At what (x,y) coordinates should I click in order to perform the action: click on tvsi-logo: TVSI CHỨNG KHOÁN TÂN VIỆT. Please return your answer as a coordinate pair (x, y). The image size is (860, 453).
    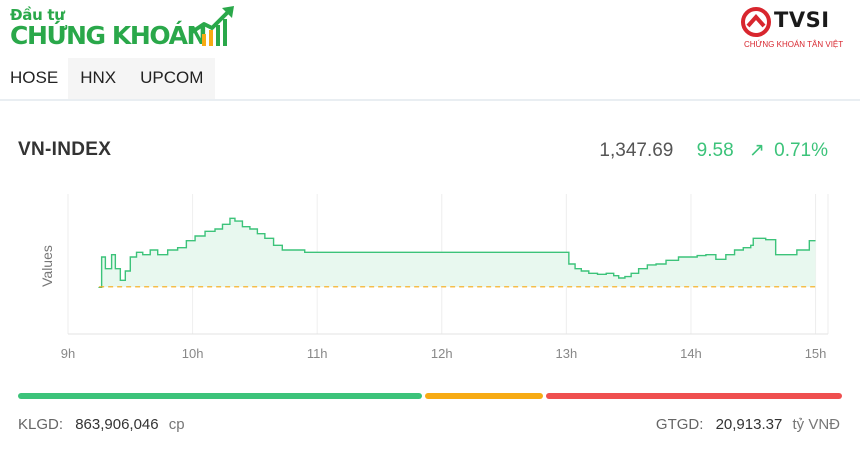
    Looking at the image, I should click on (795, 30).